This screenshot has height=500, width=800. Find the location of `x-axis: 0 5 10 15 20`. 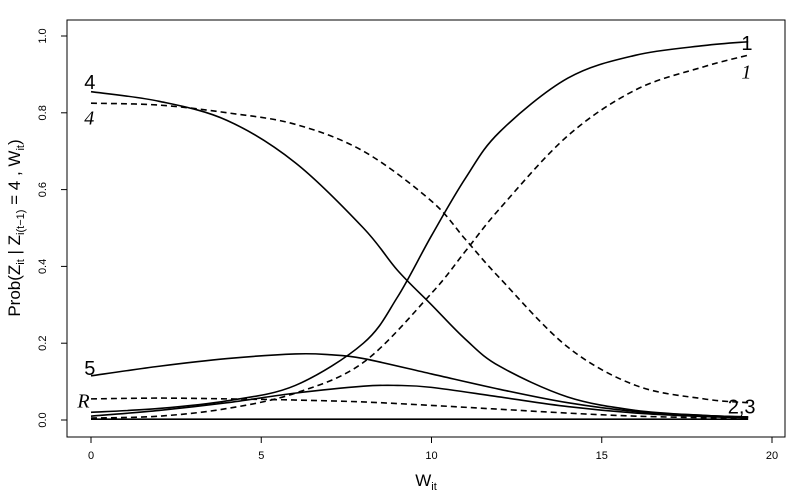

x-axis: 0 5 10 15 20 is located at coordinates (433, 449).